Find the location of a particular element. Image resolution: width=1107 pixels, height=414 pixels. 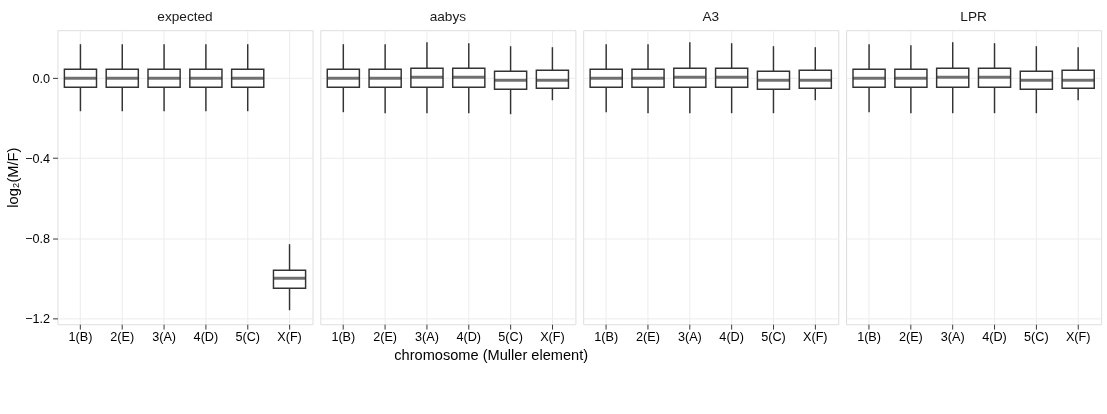

chart-title: LPR is located at coordinates (974, 17).